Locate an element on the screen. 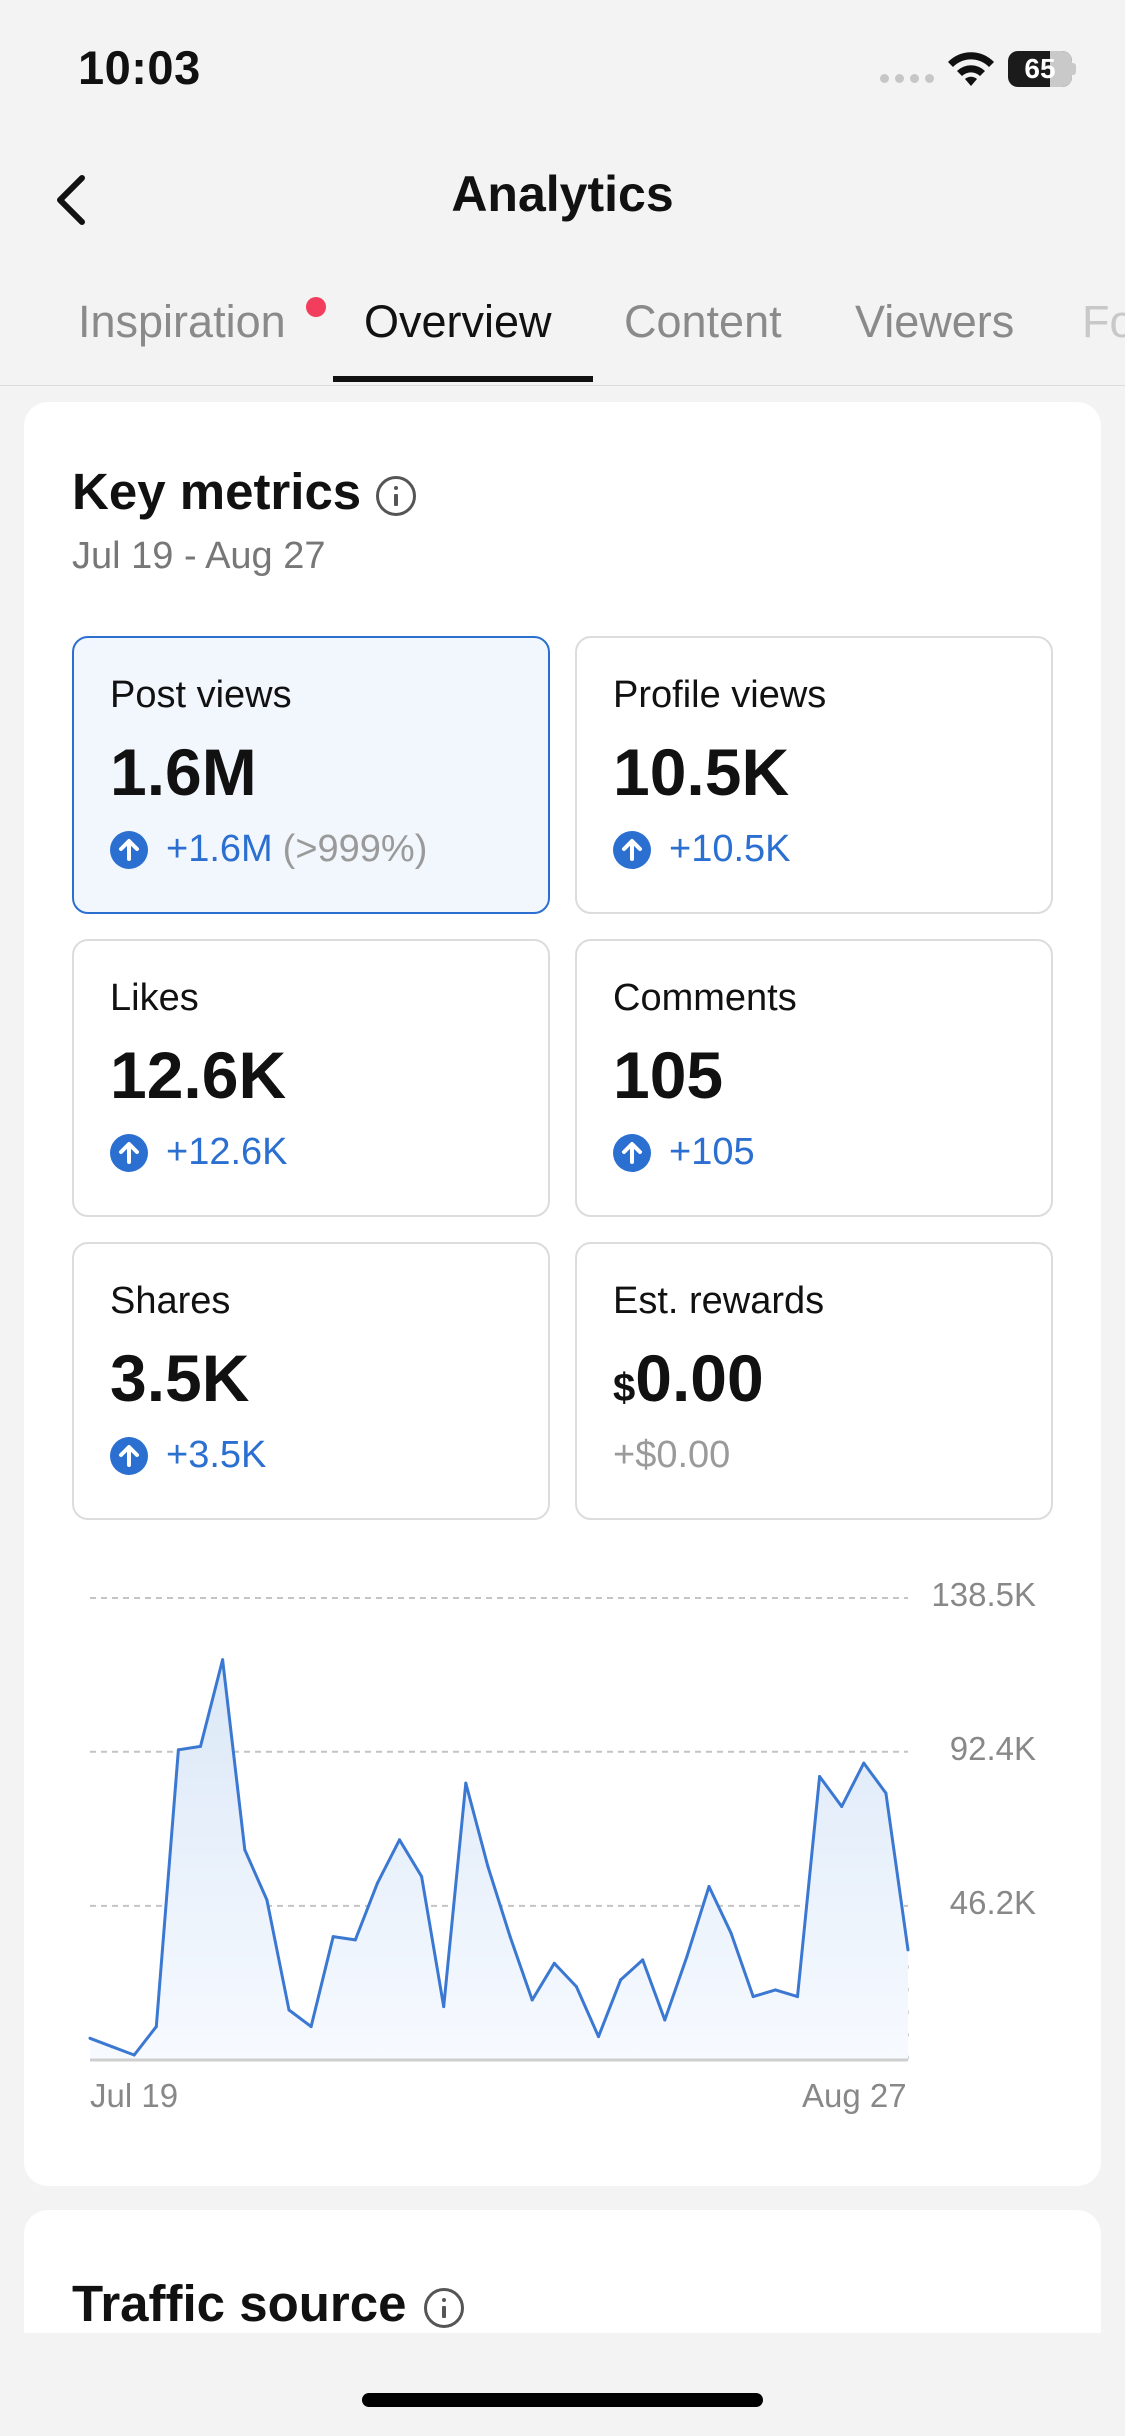 This screenshot has height=2436, width=1125. wifi-icon is located at coordinates (971, 69).